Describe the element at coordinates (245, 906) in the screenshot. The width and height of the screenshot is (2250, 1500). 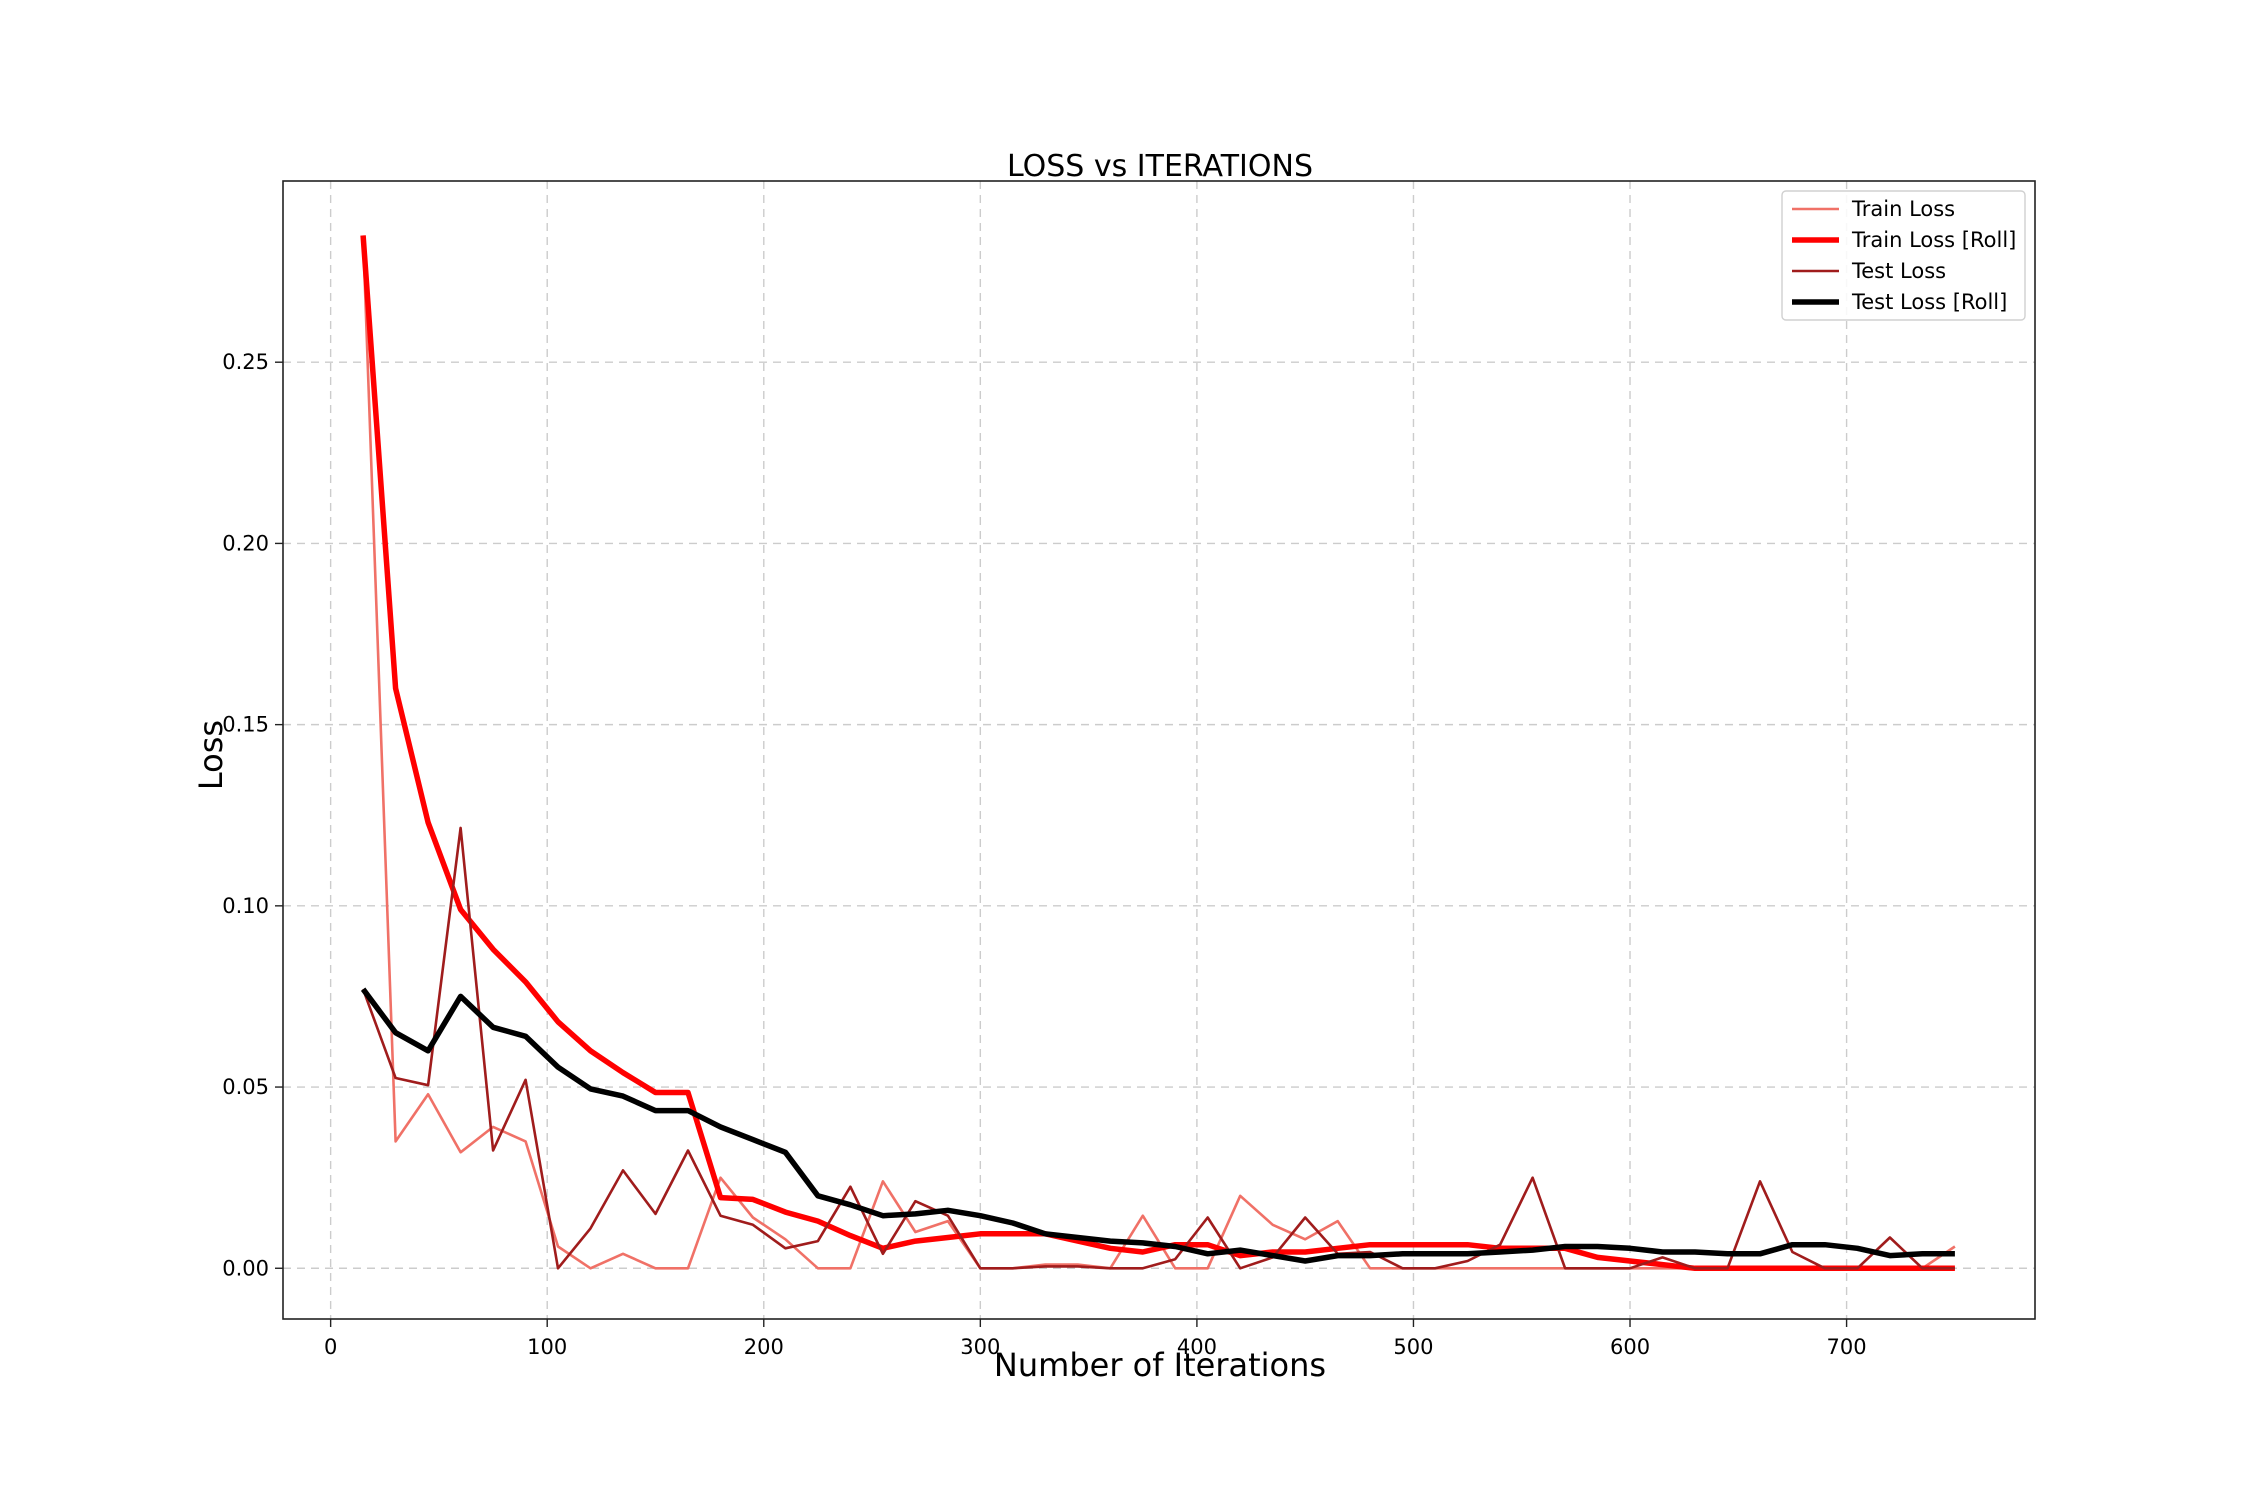
I see `y-tick-label: 0.10` at that location.